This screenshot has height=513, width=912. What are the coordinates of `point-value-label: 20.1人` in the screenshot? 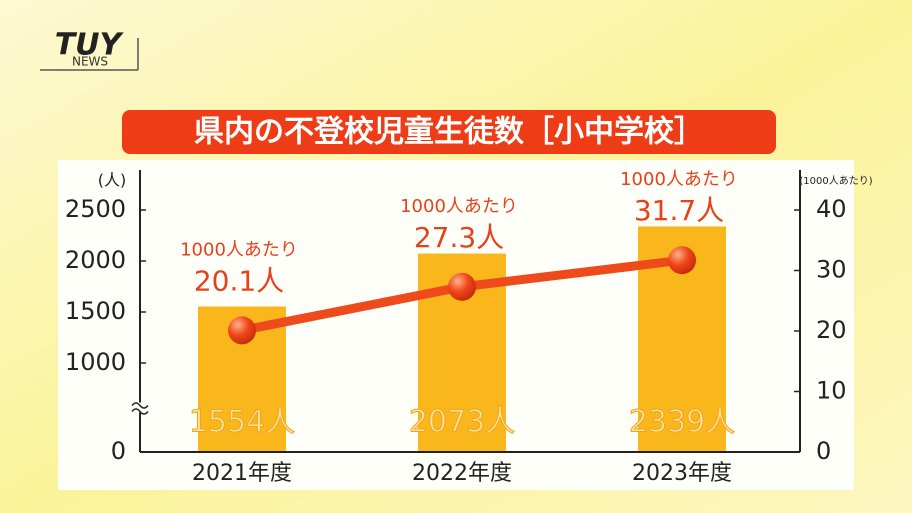 It's located at (239, 280).